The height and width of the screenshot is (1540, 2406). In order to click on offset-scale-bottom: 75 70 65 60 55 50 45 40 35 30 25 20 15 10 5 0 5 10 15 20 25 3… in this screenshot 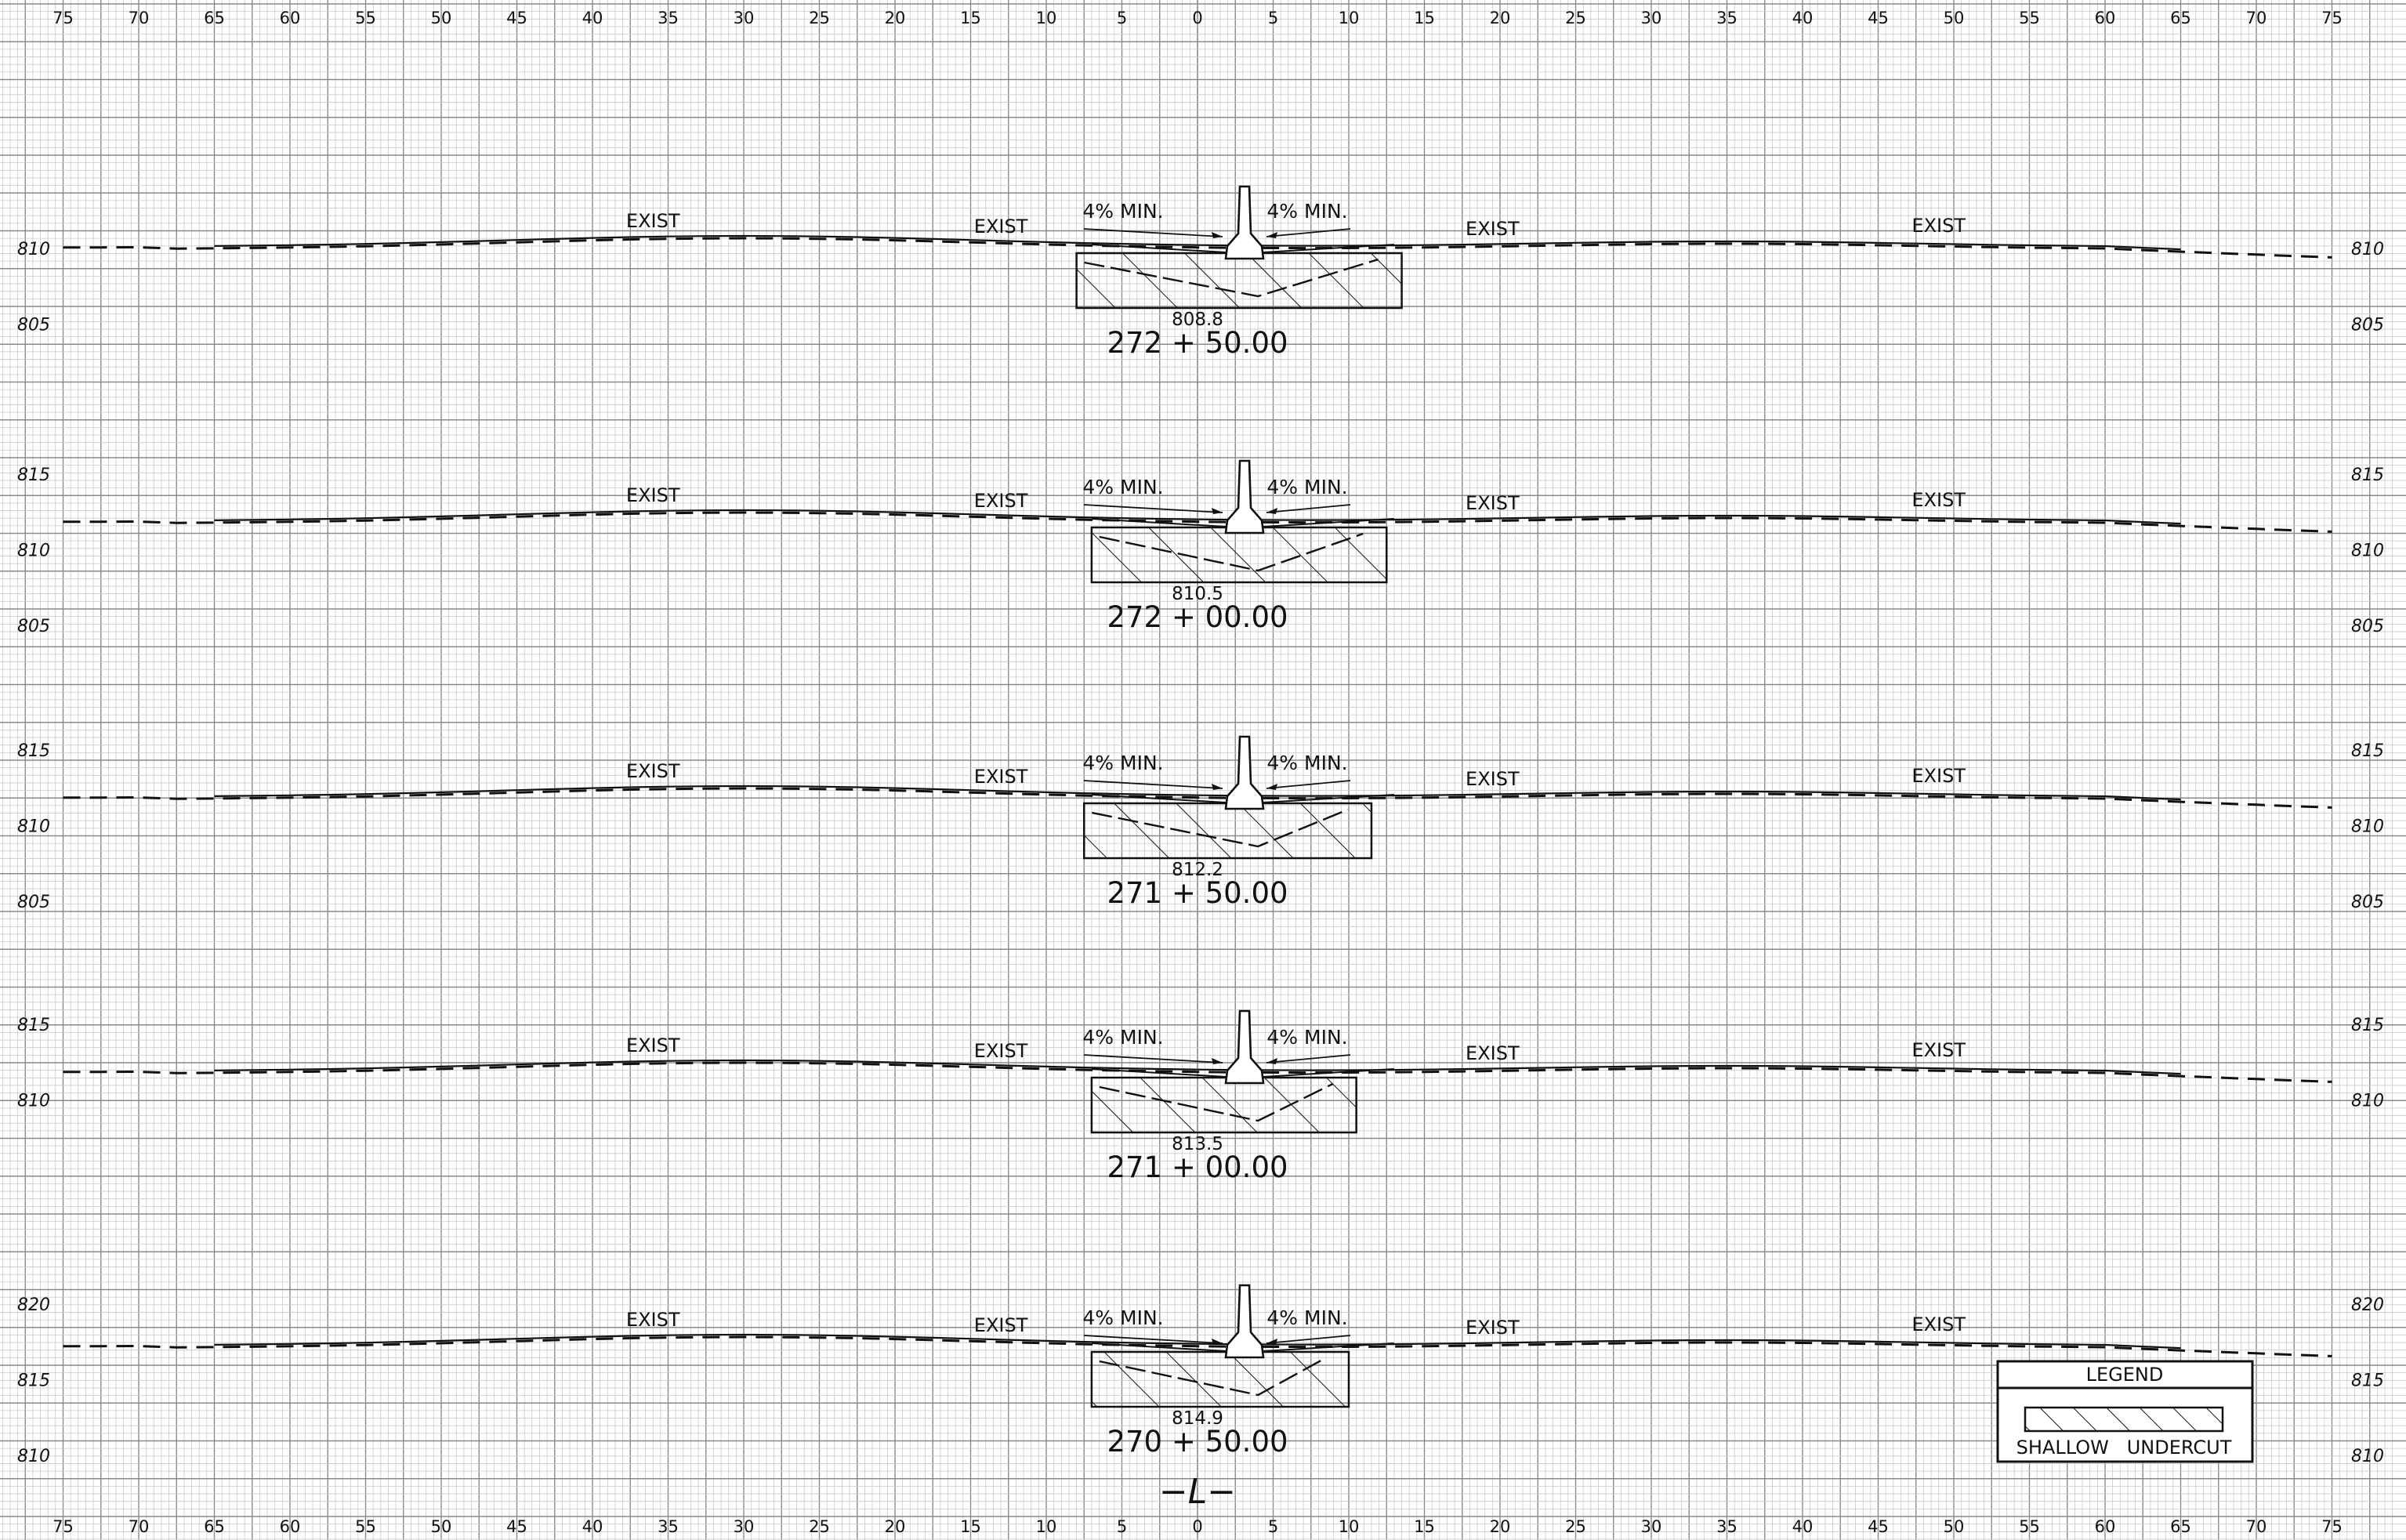, I will do `click(1198, 1526)`.